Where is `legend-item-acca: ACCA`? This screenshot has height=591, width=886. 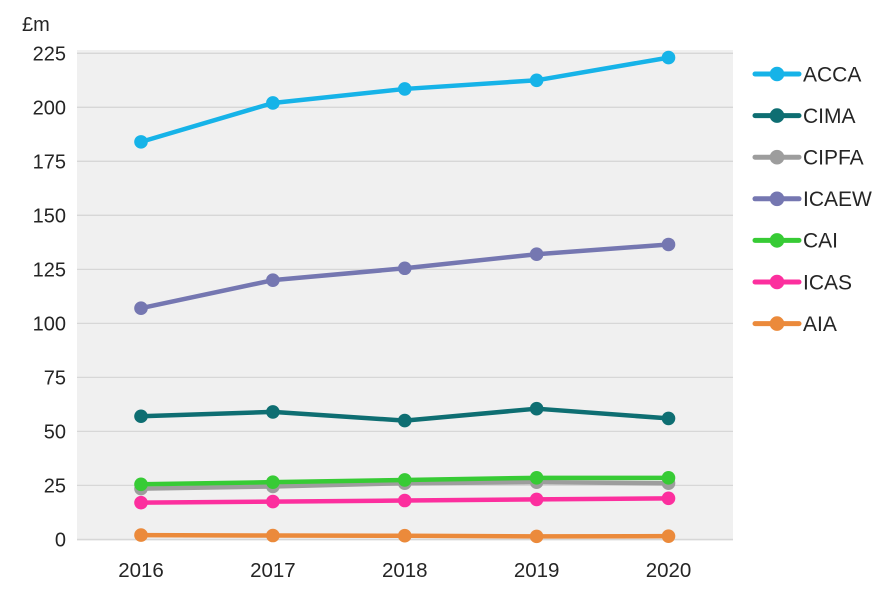
legend-item-acca: ACCA is located at coordinates (806, 74).